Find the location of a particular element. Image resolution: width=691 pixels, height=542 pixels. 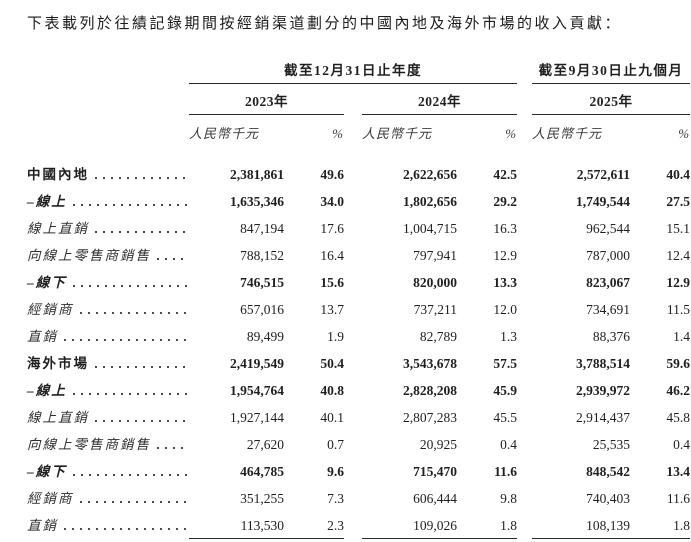

pct-label-2023: % is located at coordinates (338, 133).